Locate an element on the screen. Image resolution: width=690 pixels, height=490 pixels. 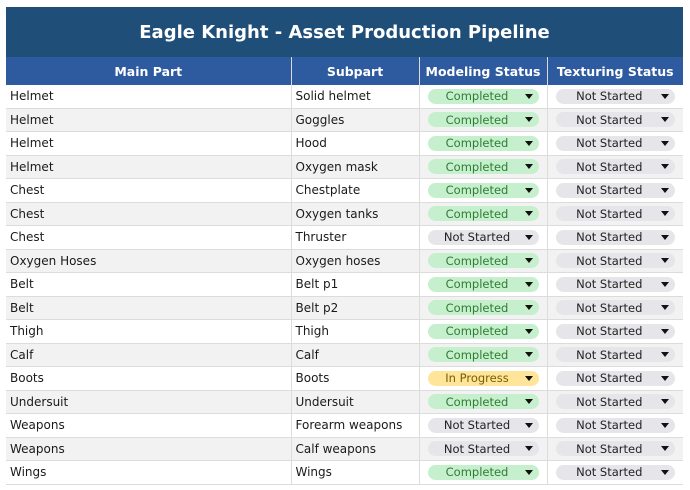
cell-subpart: Solid helmet is located at coordinates (355, 97).